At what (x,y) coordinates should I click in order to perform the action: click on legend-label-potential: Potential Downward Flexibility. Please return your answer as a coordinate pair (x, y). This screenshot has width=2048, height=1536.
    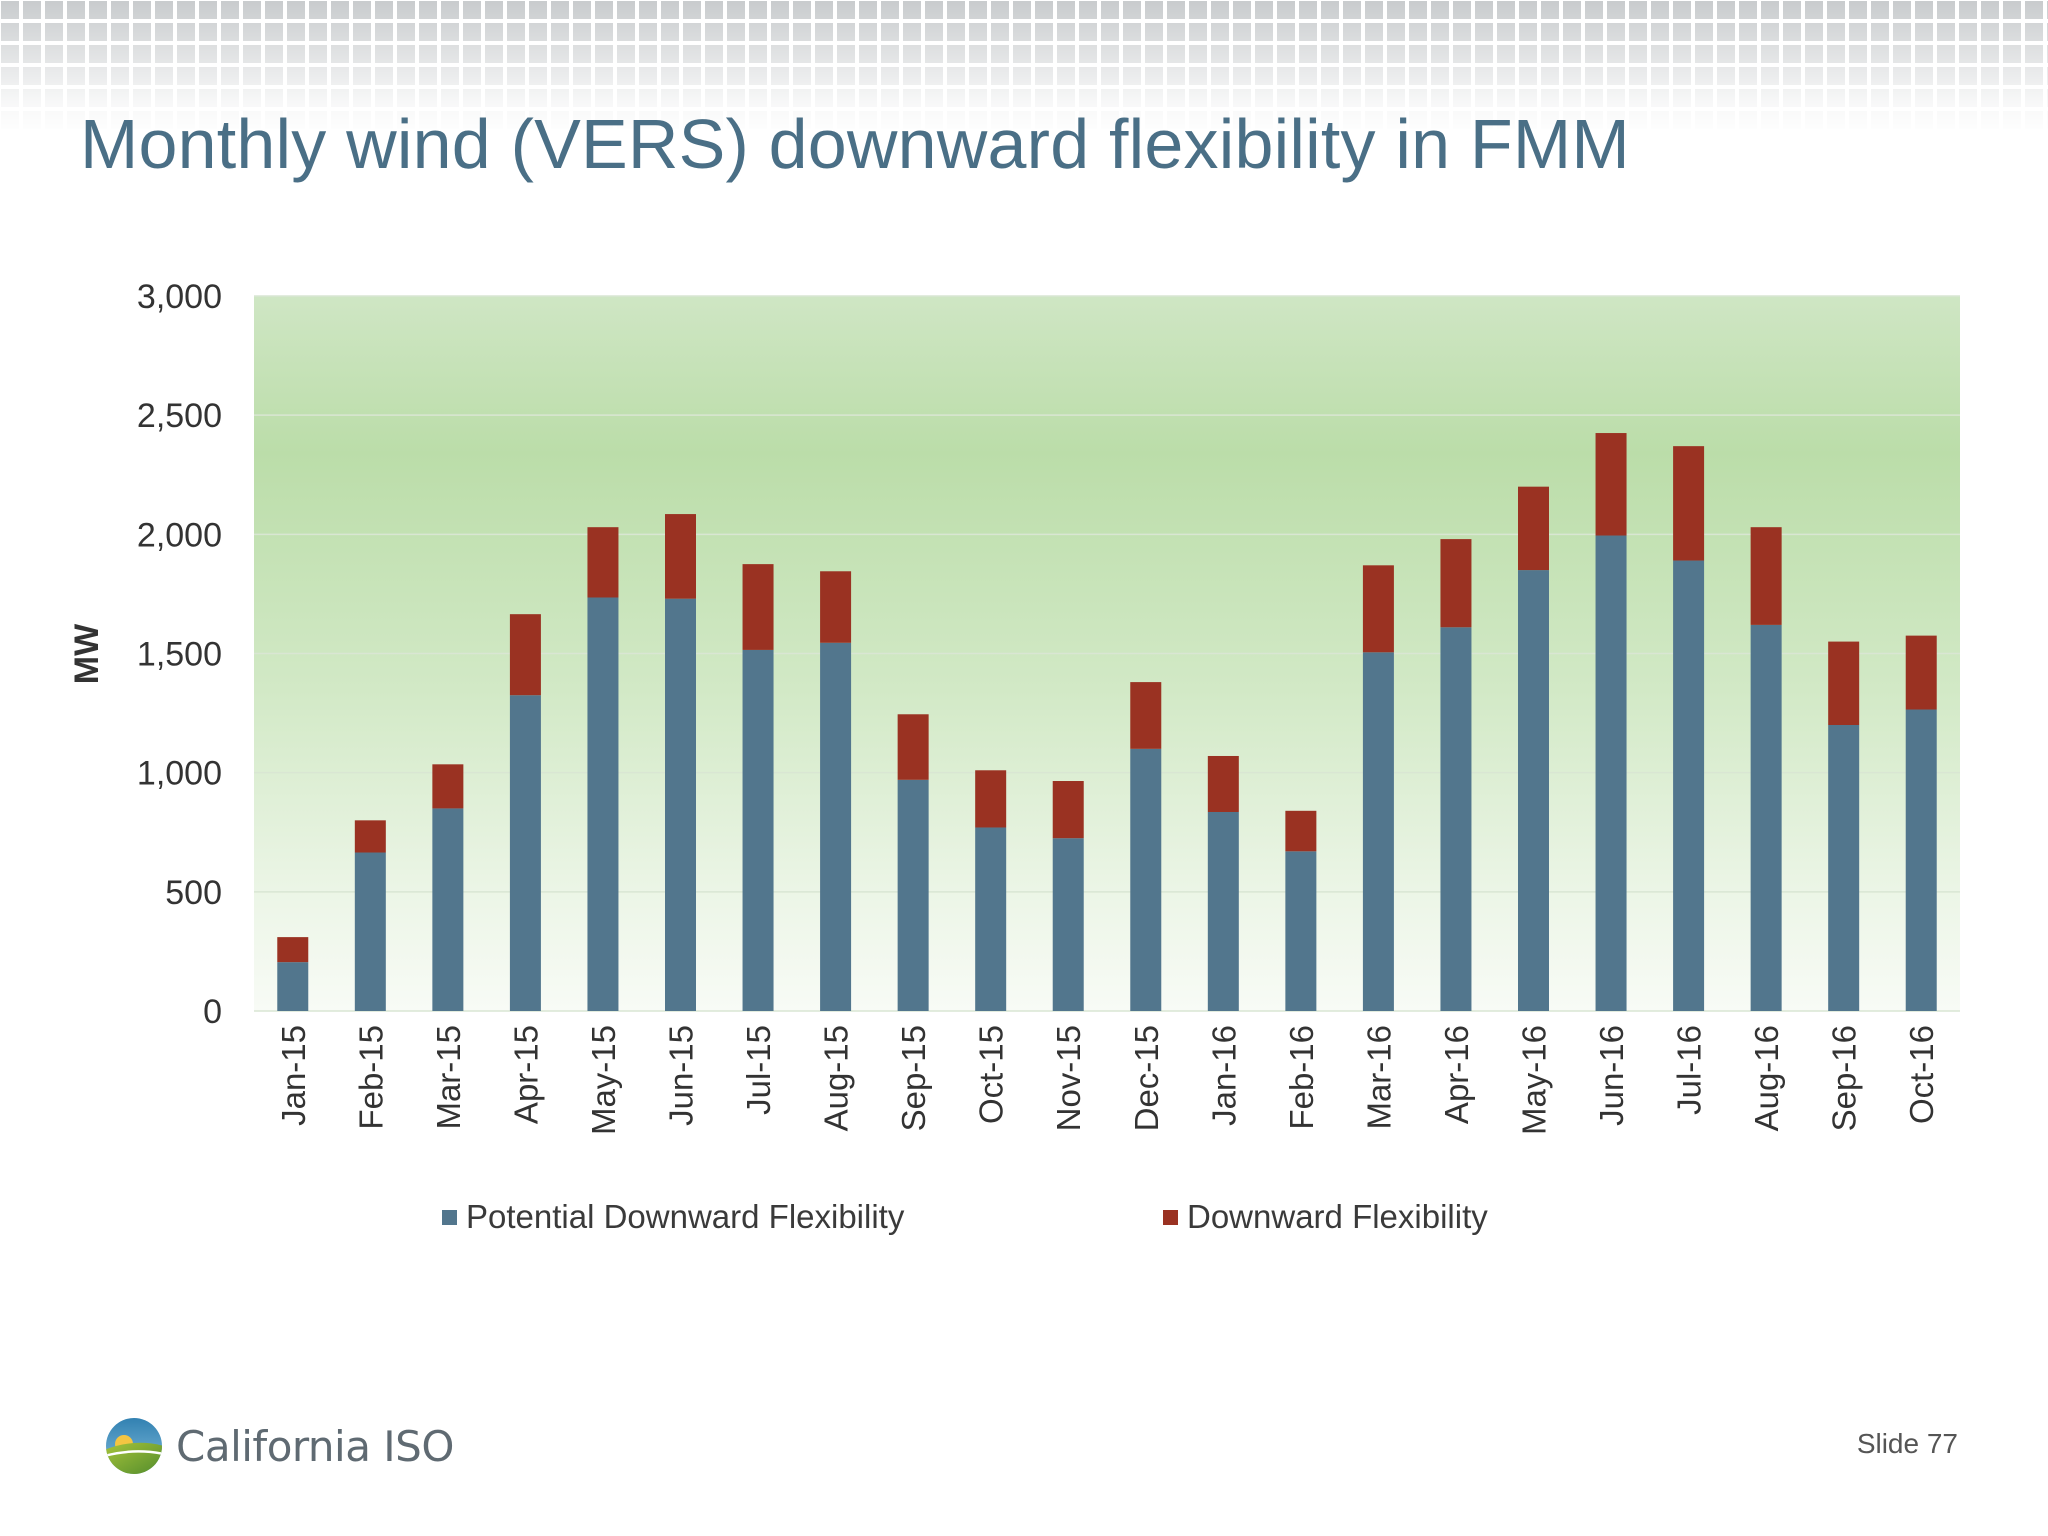
    Looking at the image, I should click on (685, 1216).